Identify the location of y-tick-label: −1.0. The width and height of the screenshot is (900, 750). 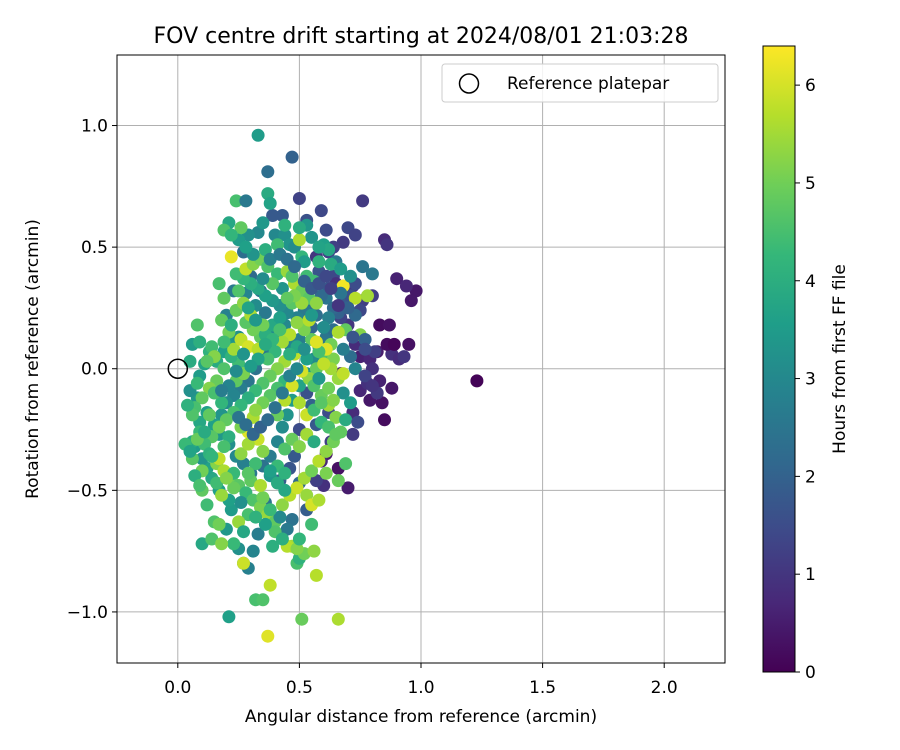
(87, 613).